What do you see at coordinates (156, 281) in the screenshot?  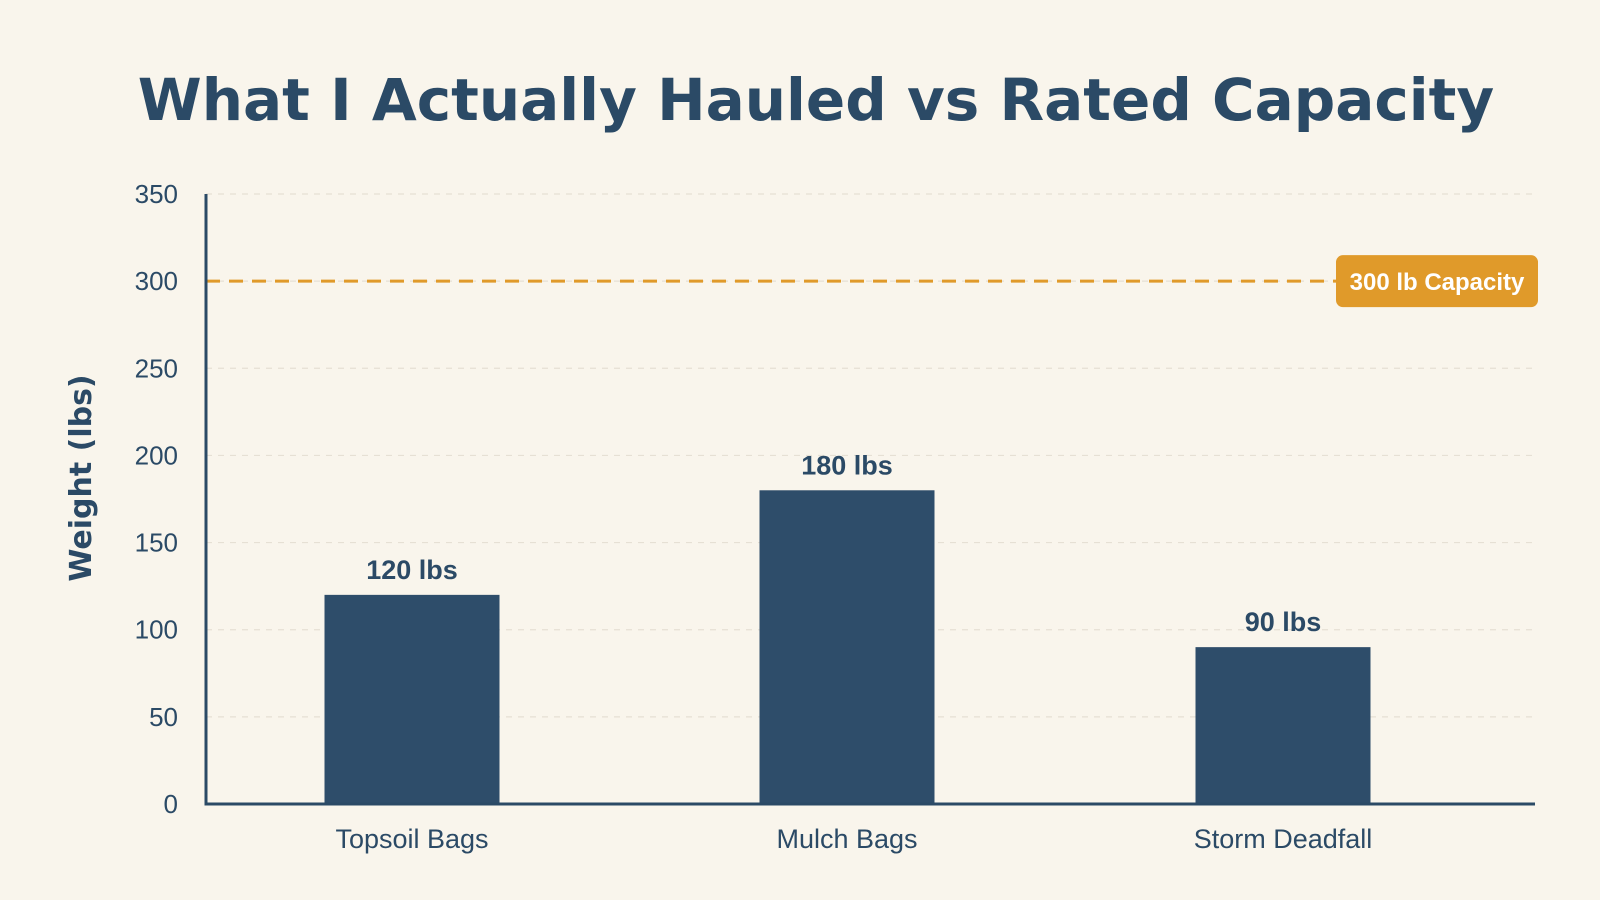 I see `y-tick-label-300: 300` at bounding box center [156, 281].